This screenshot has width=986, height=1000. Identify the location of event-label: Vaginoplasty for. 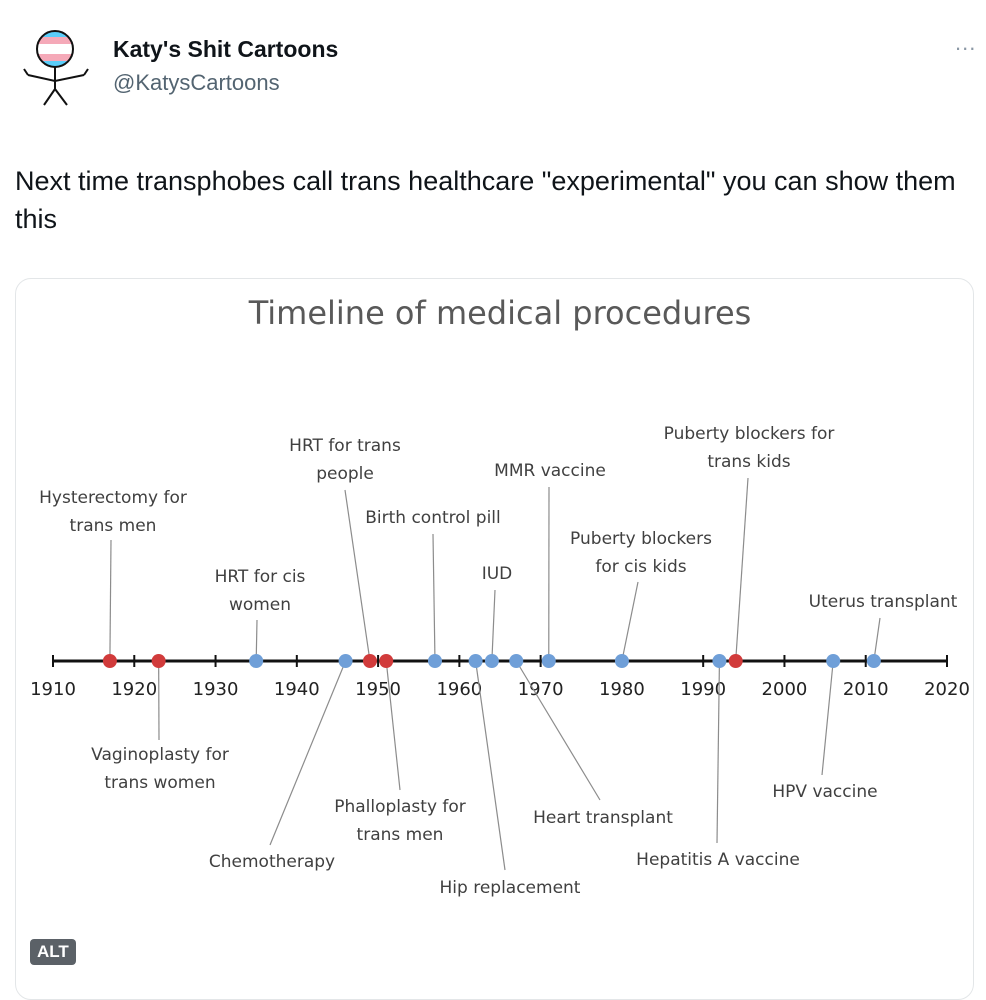
(160, 755).